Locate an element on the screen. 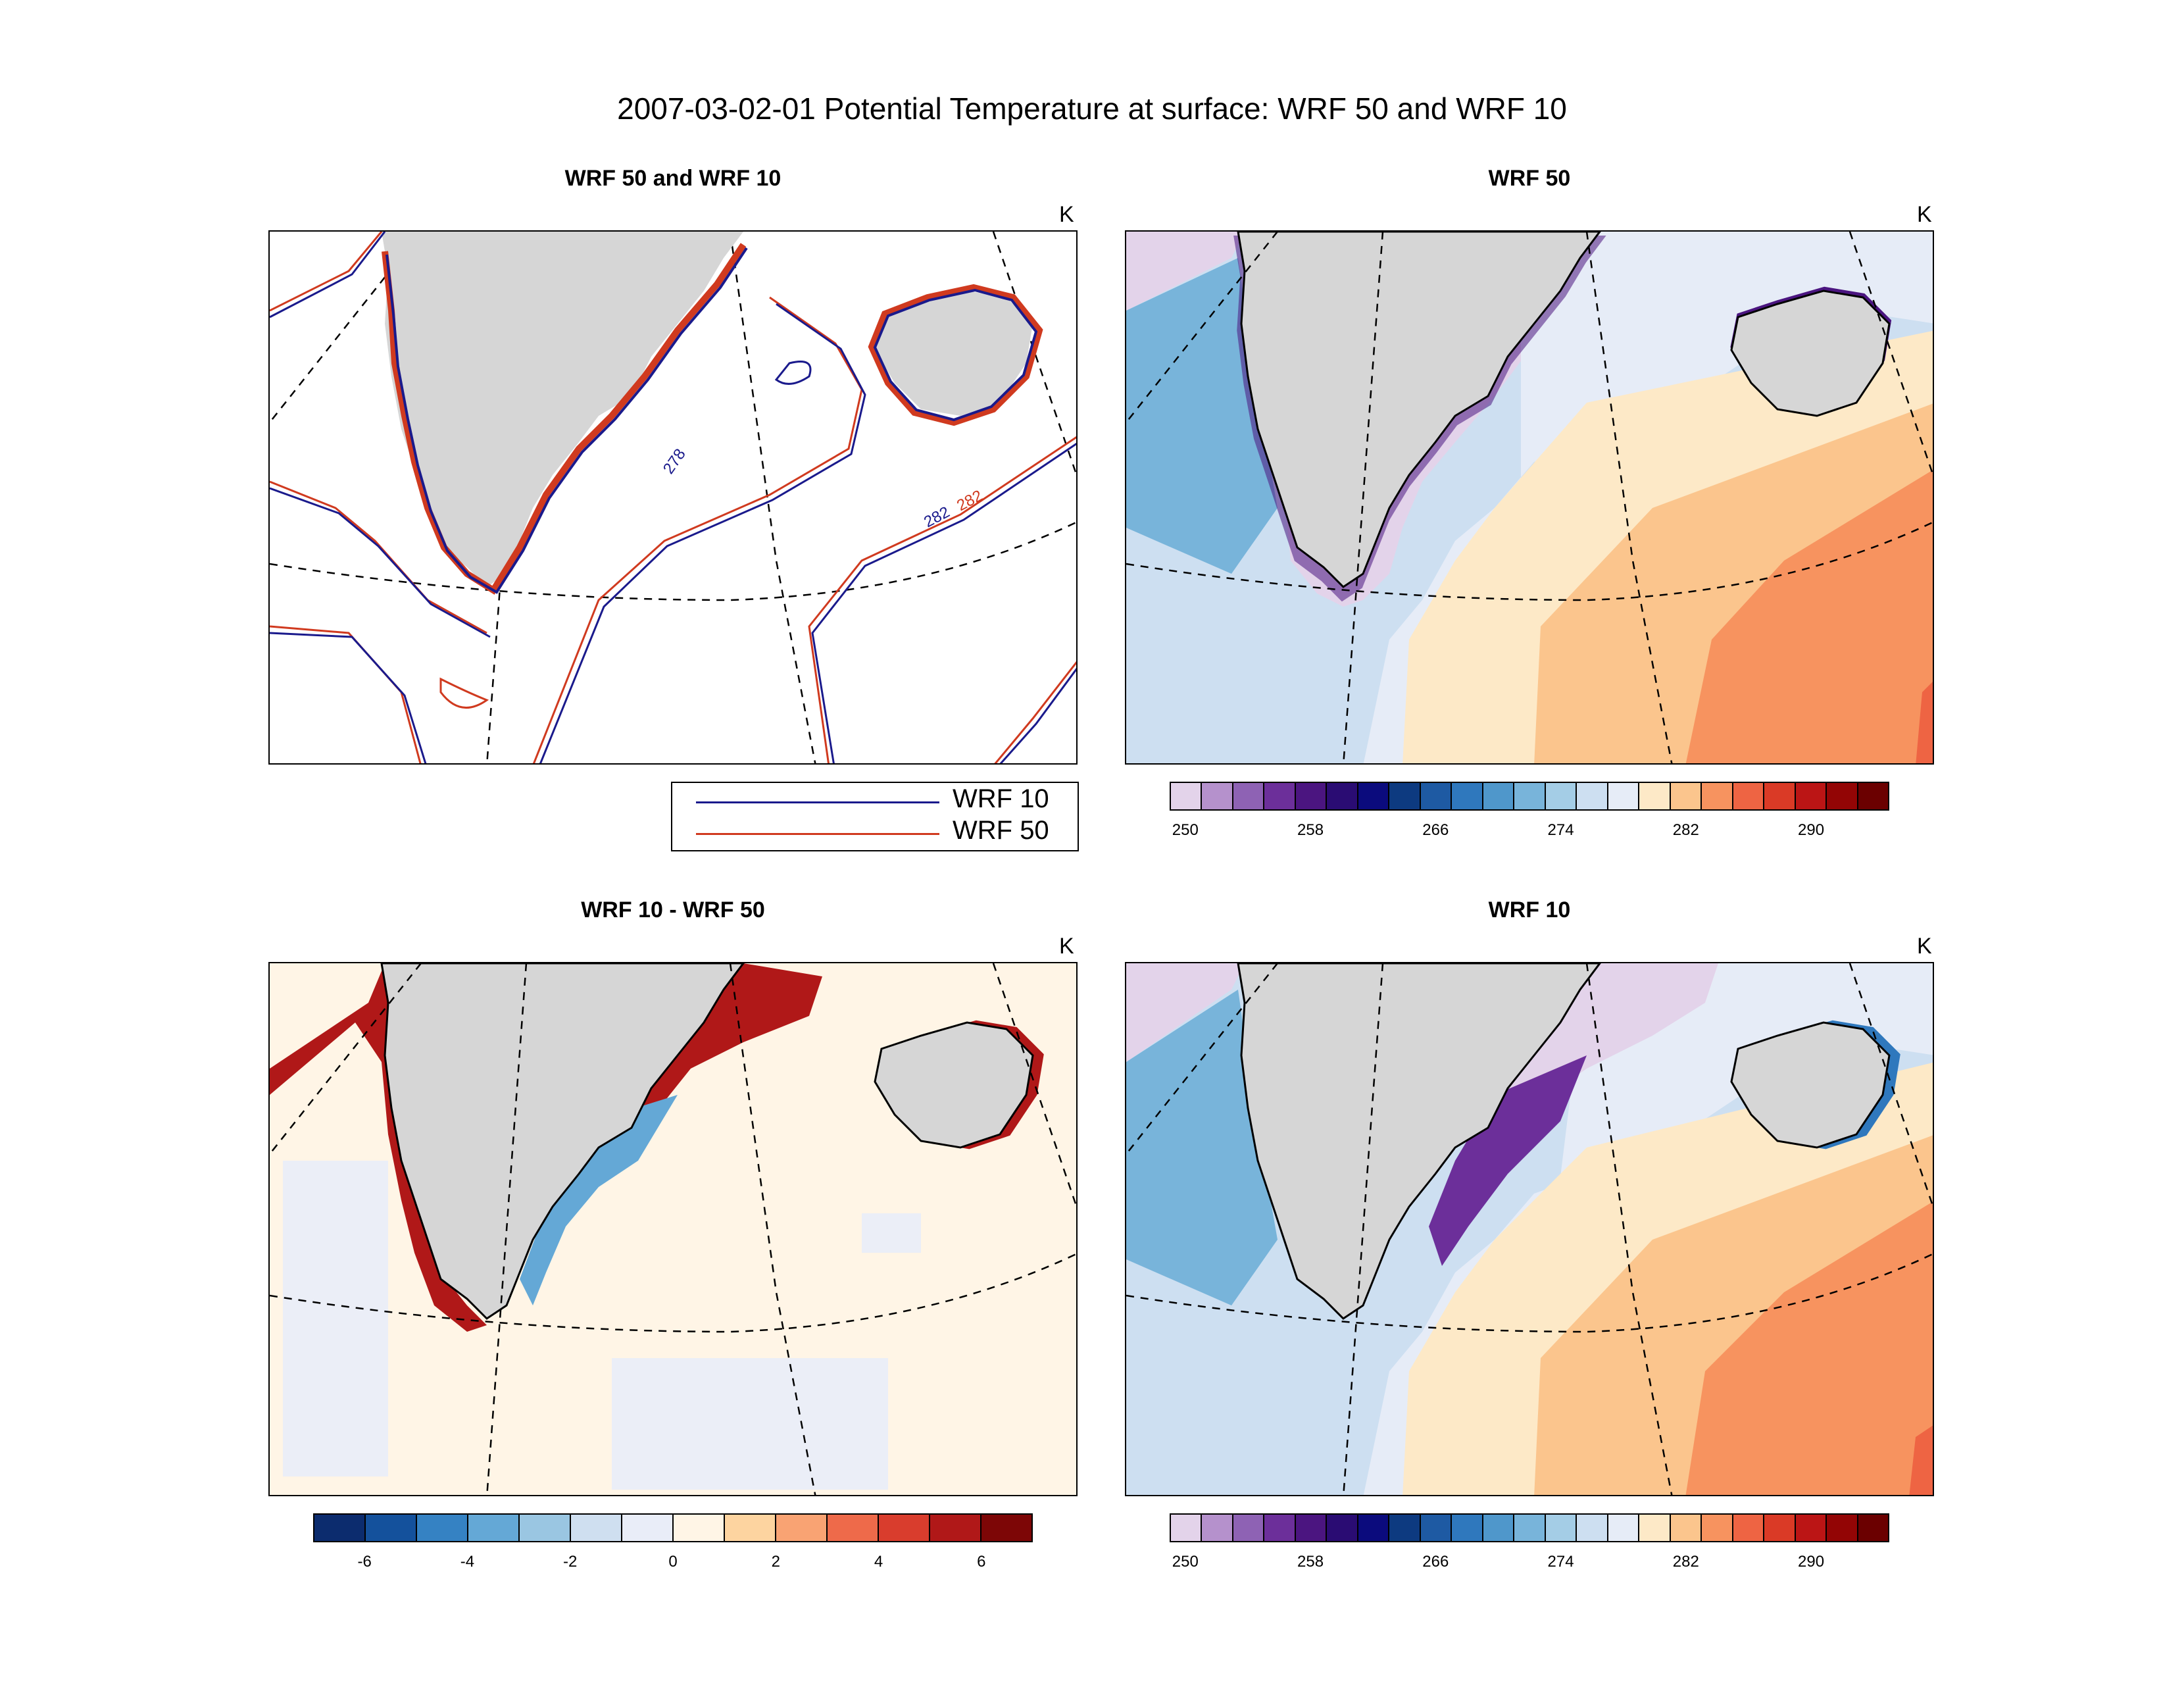 The image size is (2184, 1691). colorbar-bottom-left is located at coordinates (673, 1528).